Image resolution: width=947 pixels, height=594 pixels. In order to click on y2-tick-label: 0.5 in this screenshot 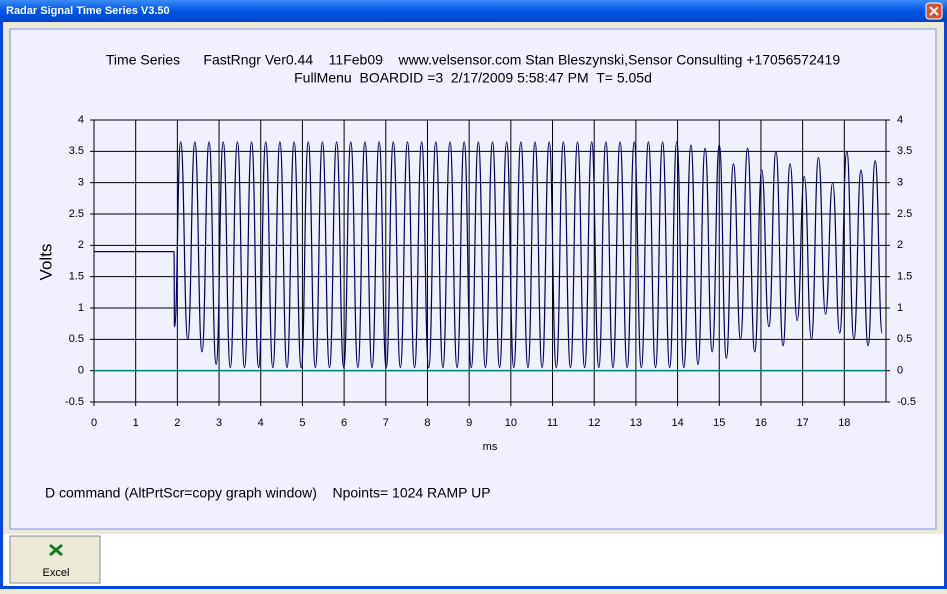, I will do `click(904, 339)`.